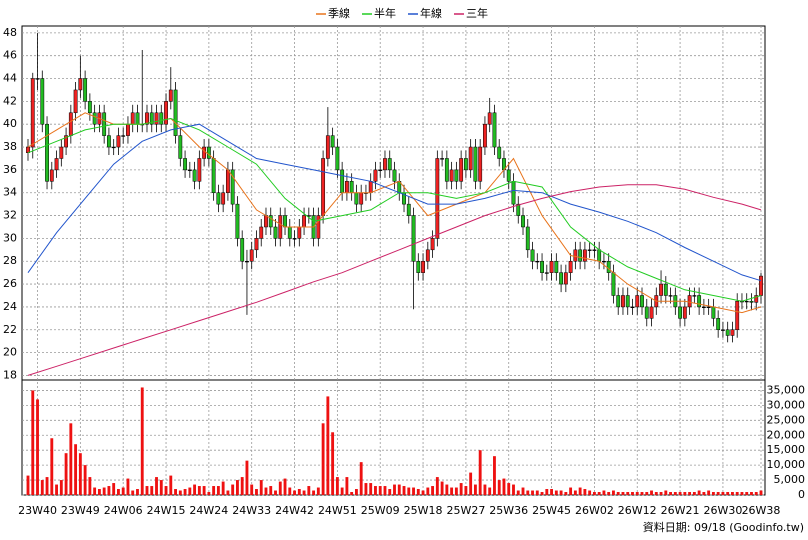 This screenshot has height=540, width=808. Describe the element at coordinates (10, 55) in the screenshot. I see `y-tick-label: 46` at that location.